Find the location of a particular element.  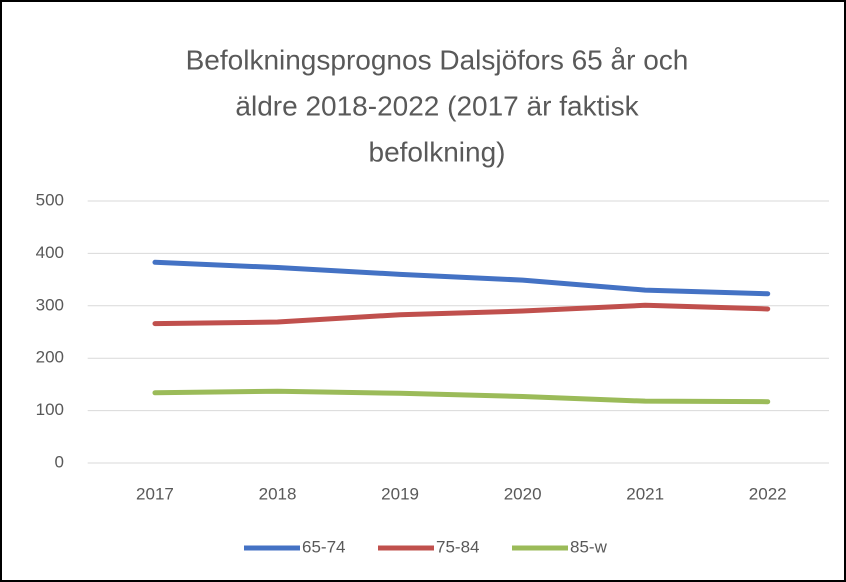

y-tick-label: 200 is located at coordinates (50, 357).